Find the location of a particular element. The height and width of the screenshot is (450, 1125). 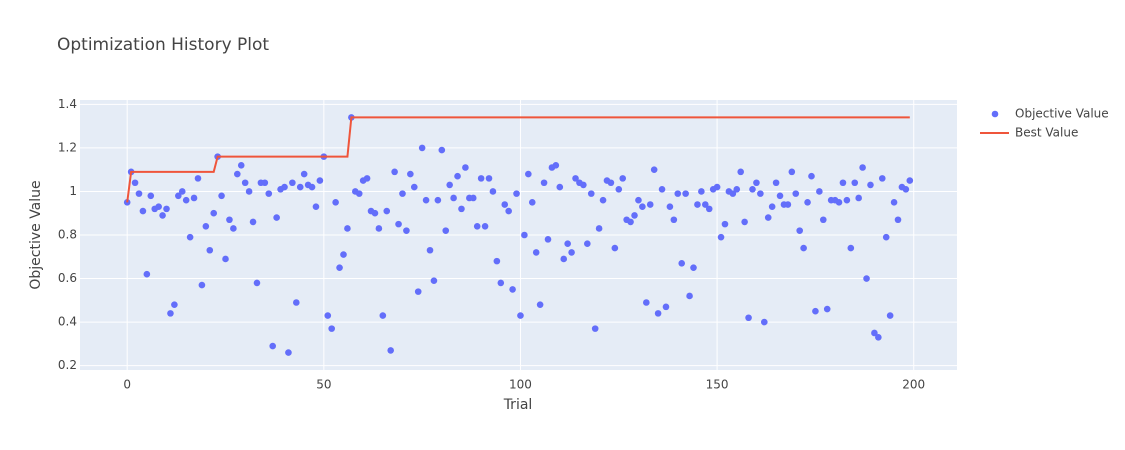

legend-label: Best Value is located at coordinates (1046, 133).